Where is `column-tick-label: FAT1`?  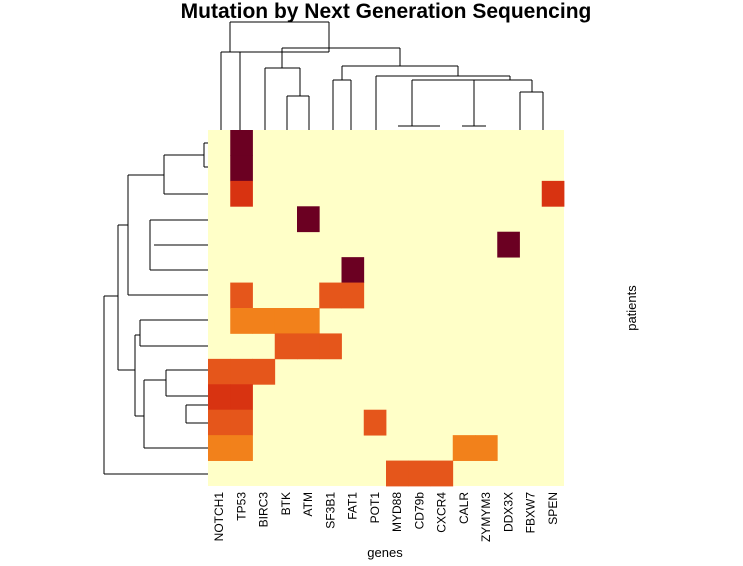 column-tick-label: FAT1 is located at coordinates (353, 506).